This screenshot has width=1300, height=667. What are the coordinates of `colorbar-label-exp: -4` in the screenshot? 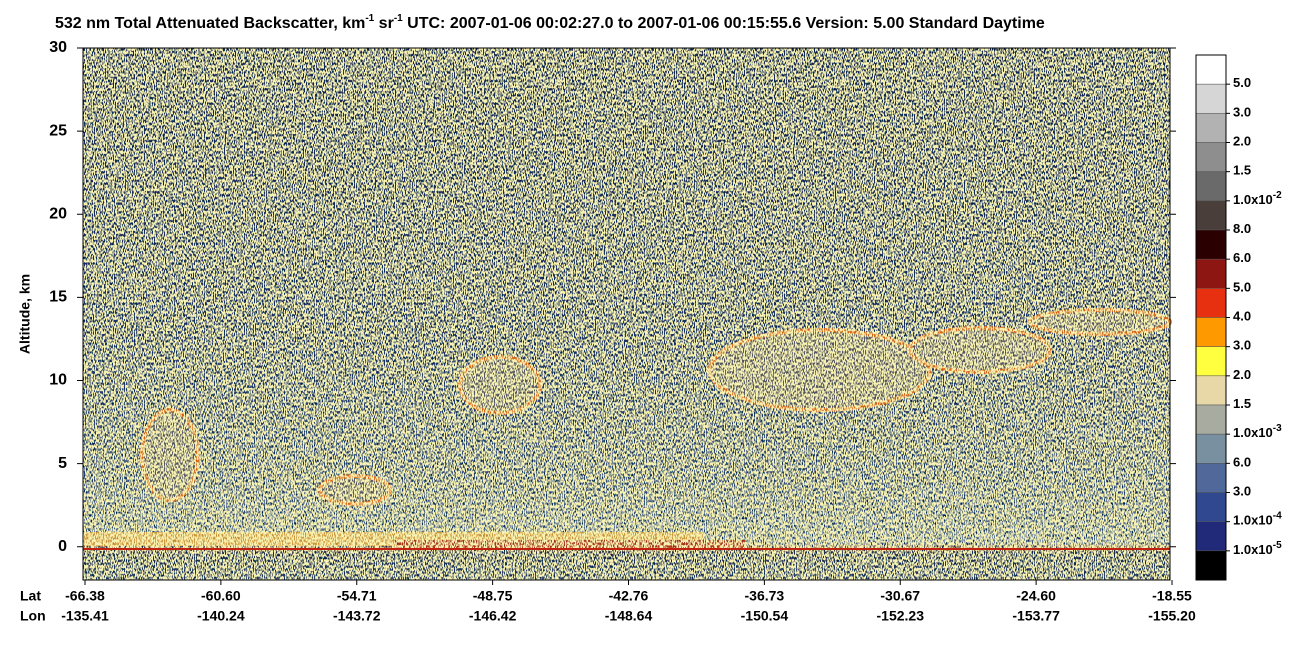 It's located at (1277, 516).